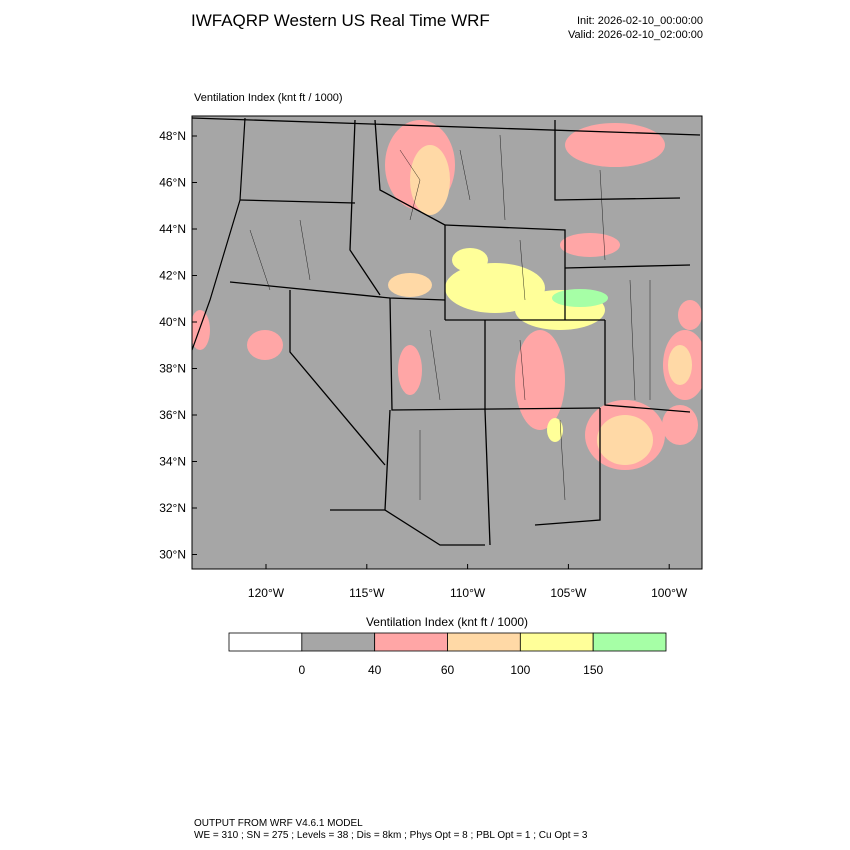 The width and height of the screenshot is (850, 850). I want to click on init-time: Init: 2026-02-10_00:00:00, so click(640, 21).